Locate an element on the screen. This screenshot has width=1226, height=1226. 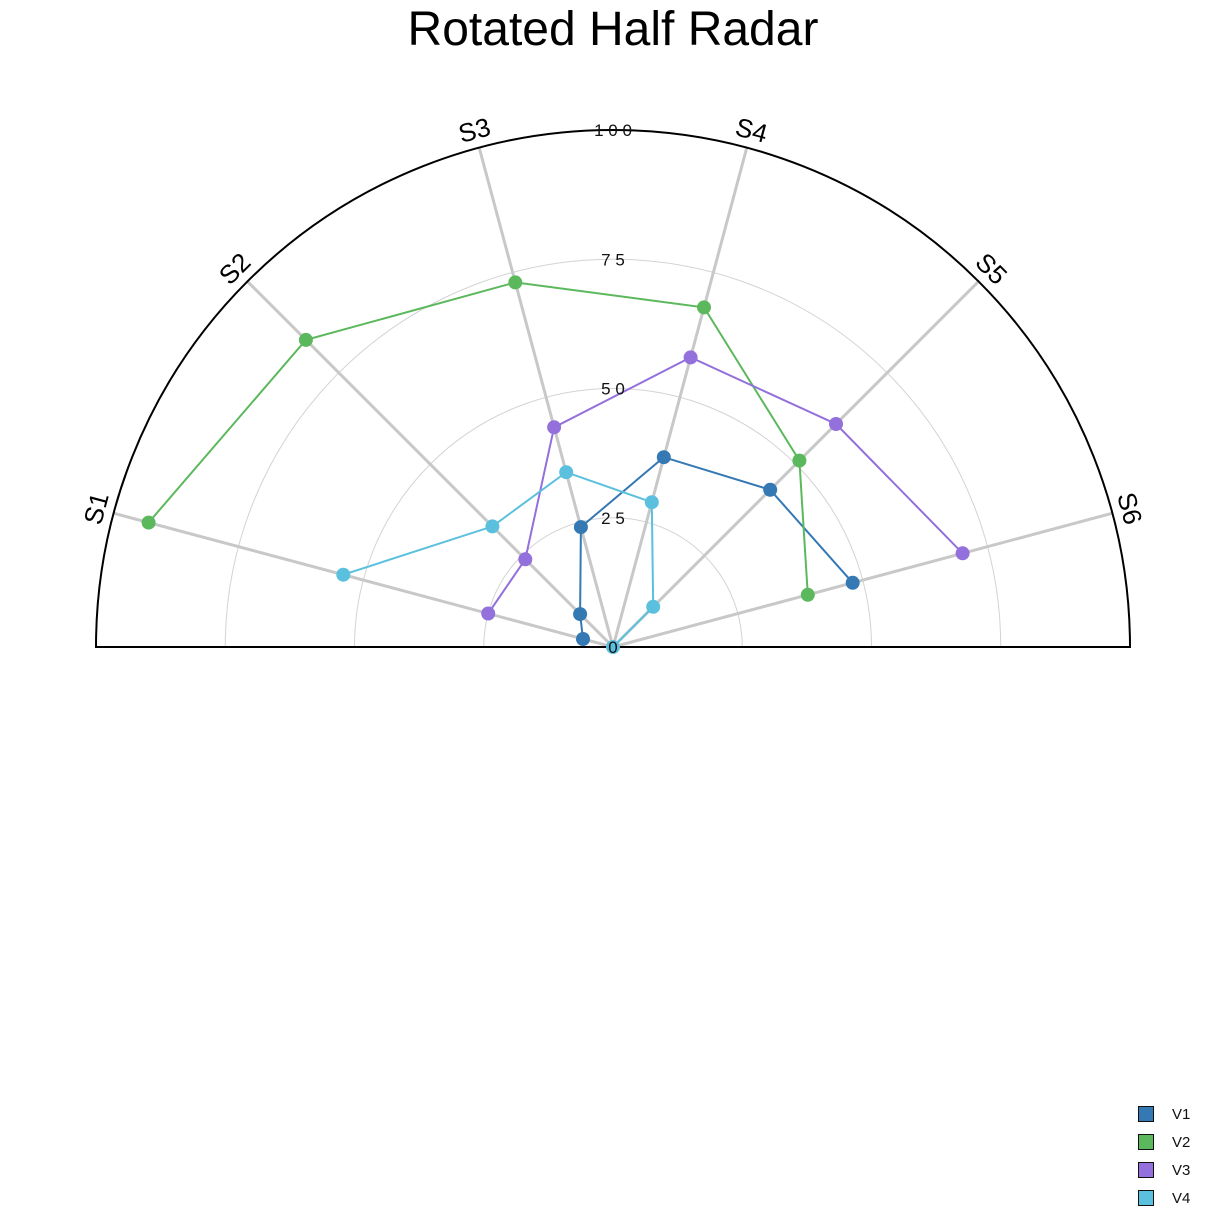
data-point-v2-s4 is located at coordinates (704, 307).